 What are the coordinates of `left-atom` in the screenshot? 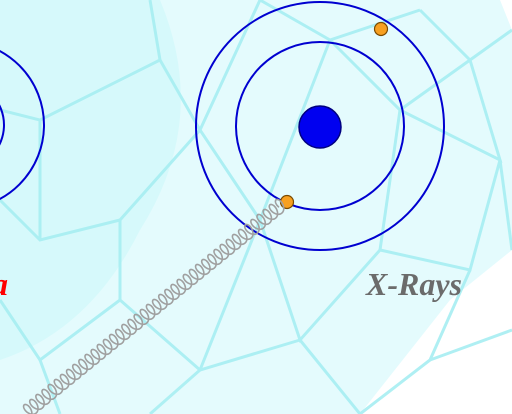 It's located at (22, 125).